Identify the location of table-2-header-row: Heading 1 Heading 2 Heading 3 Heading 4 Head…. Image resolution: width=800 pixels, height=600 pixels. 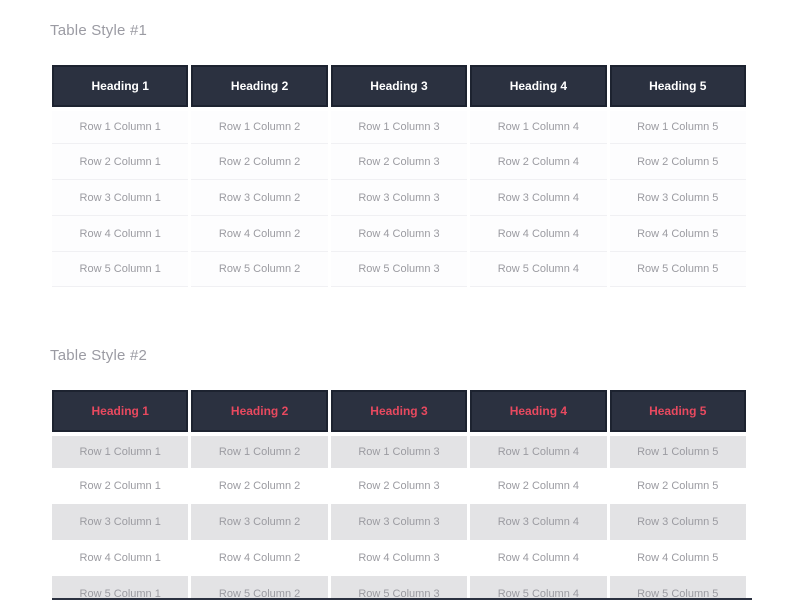
(399, 411).